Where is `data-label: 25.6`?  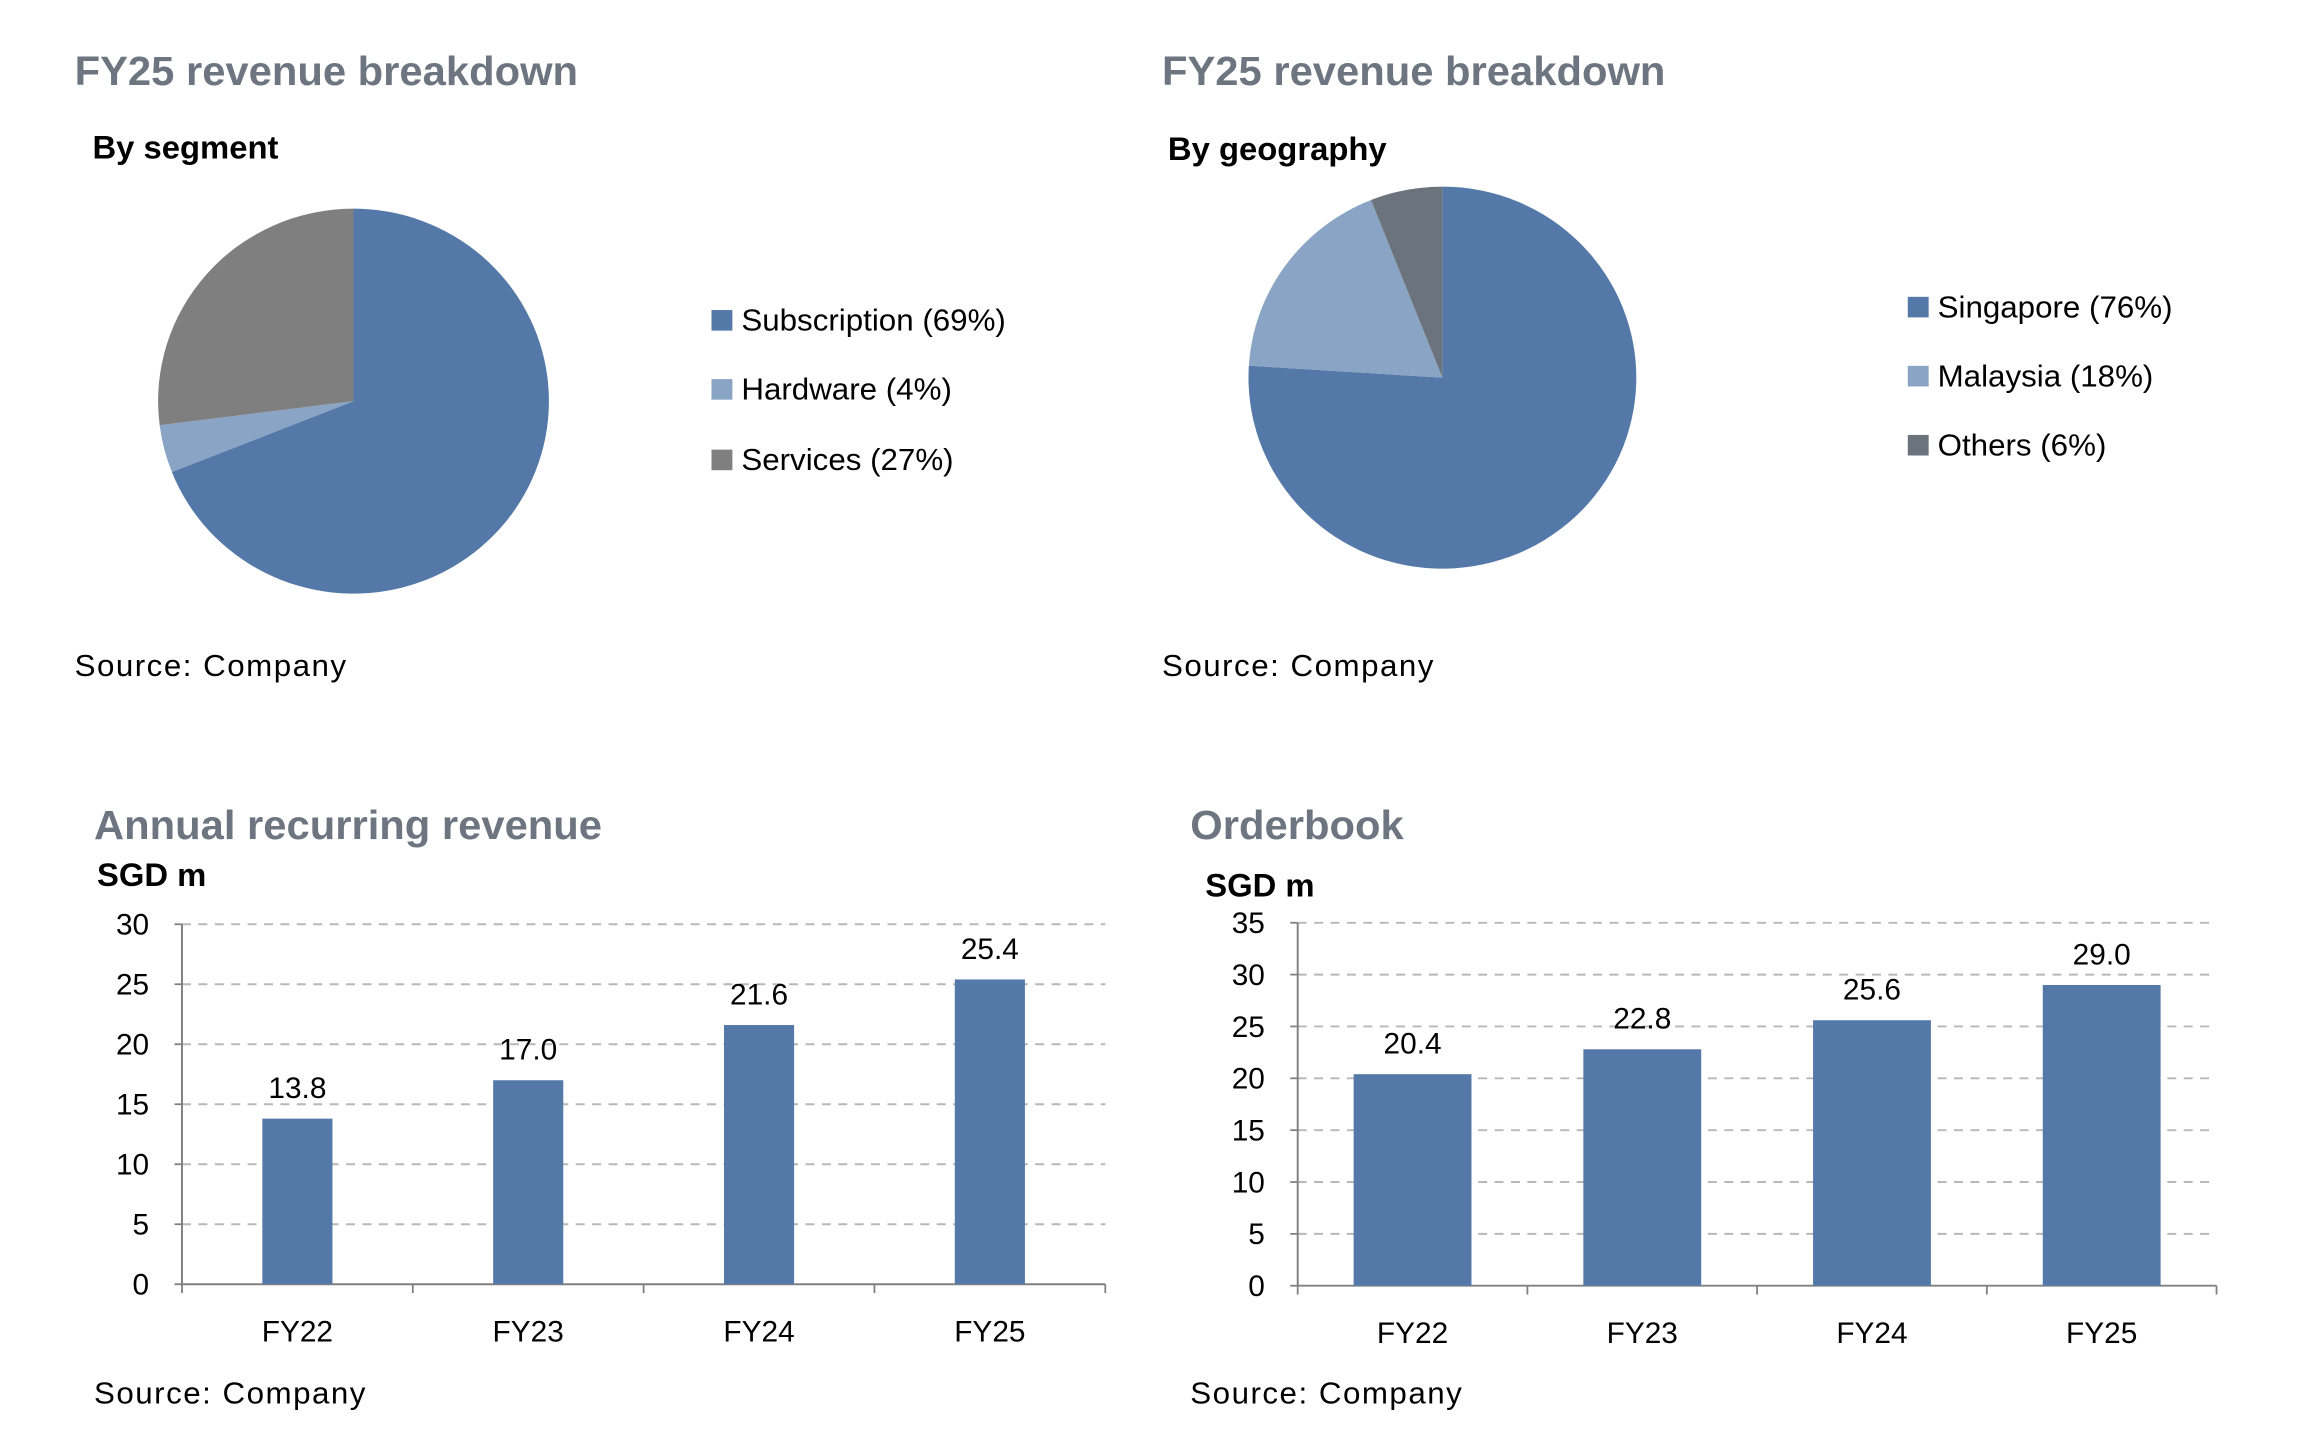
data-label: 25.6 is located at coordinates (1872, 990).